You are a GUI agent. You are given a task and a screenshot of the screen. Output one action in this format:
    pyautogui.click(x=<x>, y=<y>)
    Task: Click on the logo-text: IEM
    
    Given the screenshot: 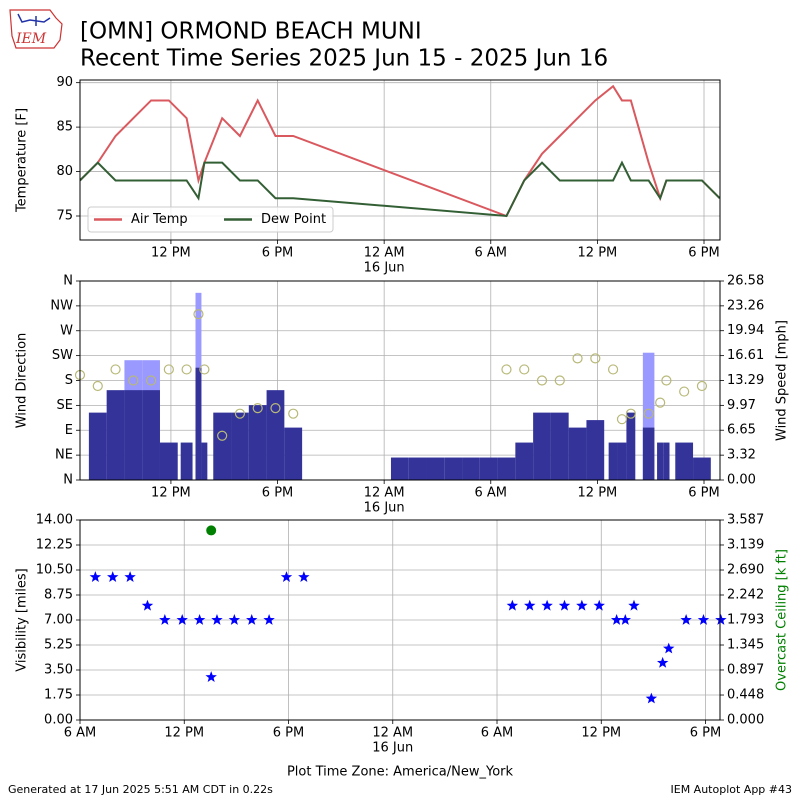 What is the action you would take?
    pyautogui.click(x=31, y=39)
    